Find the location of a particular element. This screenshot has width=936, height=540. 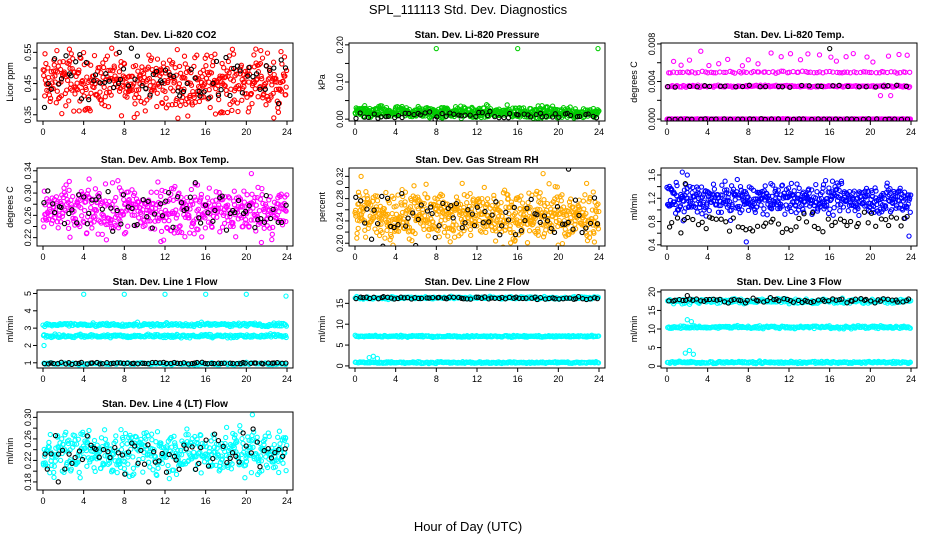

x-tick-label: 0 is located at coordinates (354, 132).